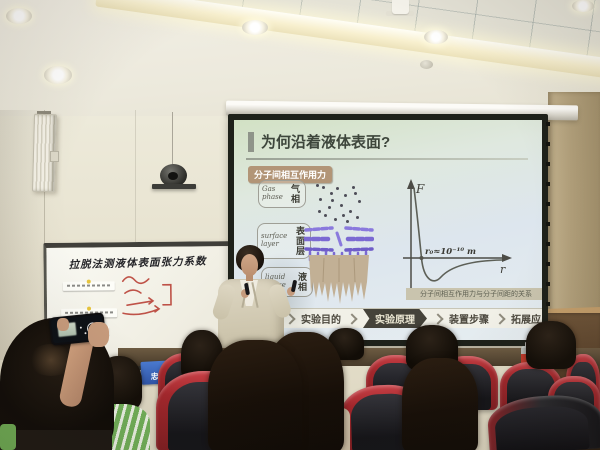 This screenshot has width=600, height=450. What do you see at coordinates (98, 334) in the screenshot?
I see `hand-gripping-phone` at bounding box center [98, 334].